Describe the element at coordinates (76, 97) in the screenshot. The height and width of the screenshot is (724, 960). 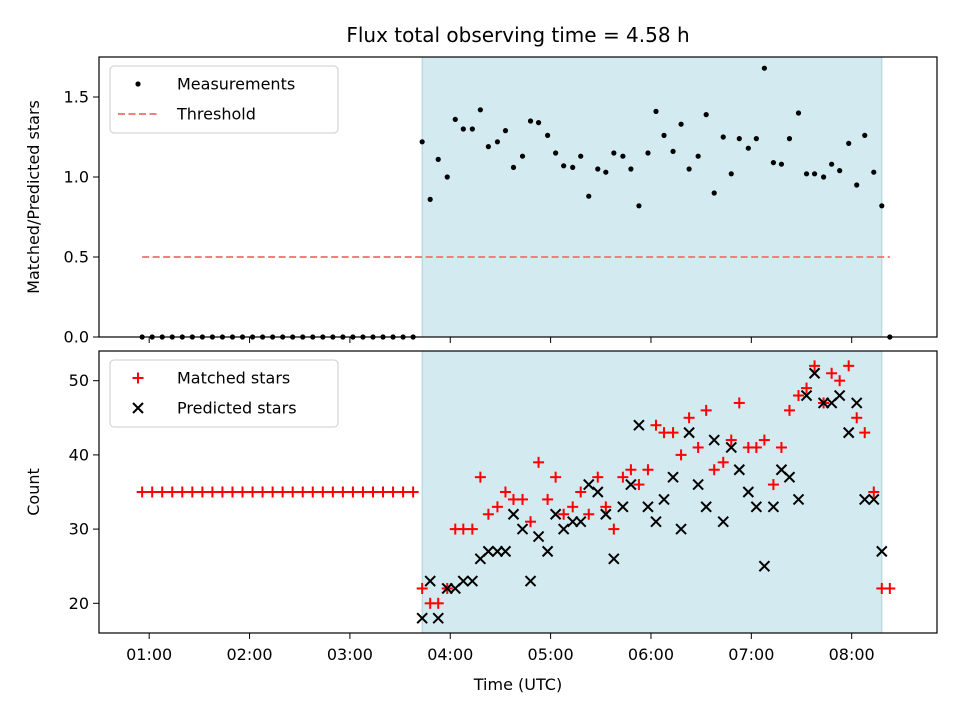
I see `y-tick-label: 1.5` at that location.